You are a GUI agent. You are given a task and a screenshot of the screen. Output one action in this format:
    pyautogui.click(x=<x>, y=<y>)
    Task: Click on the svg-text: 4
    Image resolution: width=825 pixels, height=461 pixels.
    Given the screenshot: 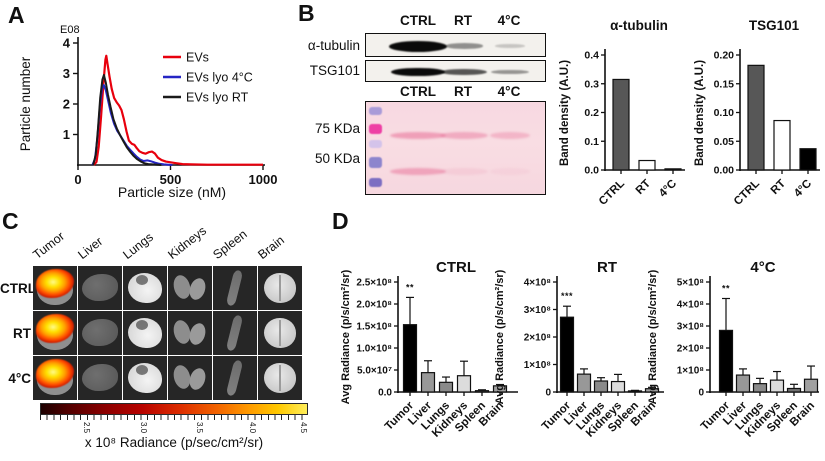 What is the action you would take?
    pyautogui.click(x=67, y=43)
    